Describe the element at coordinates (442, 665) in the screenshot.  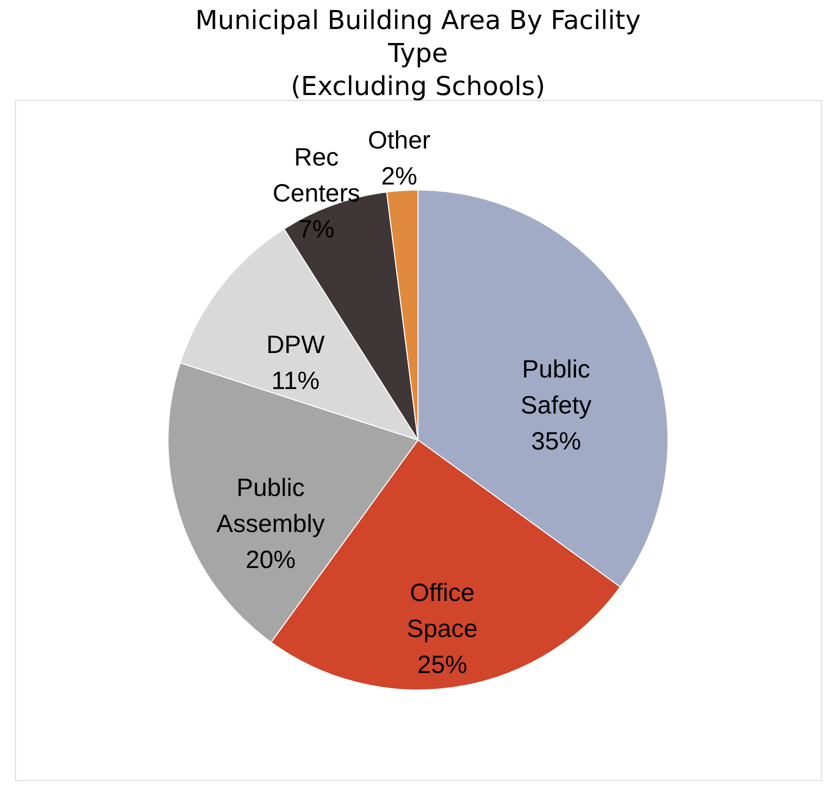
I see `data-label: 25%` at that location.